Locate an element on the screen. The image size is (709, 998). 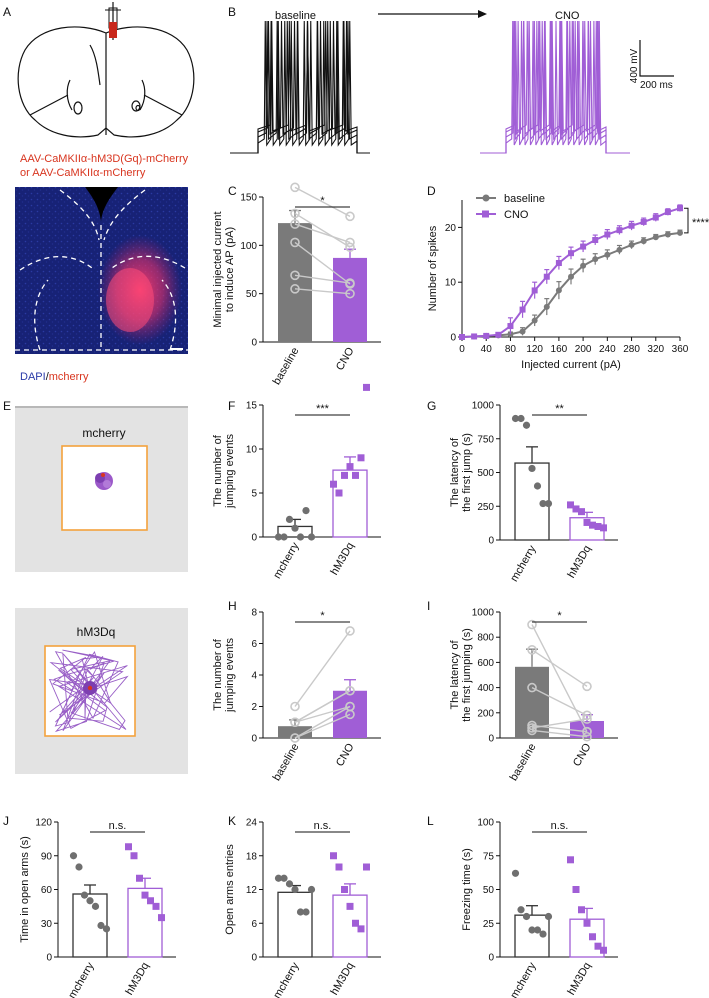
panel-letter-i: I is located at coordinates (428, 606).